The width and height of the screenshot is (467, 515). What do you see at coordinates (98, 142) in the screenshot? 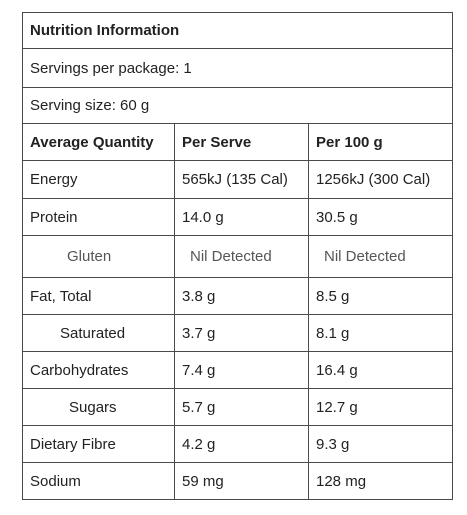
I see `header-cell: Average Quantity` at bounding box center [98, 142].